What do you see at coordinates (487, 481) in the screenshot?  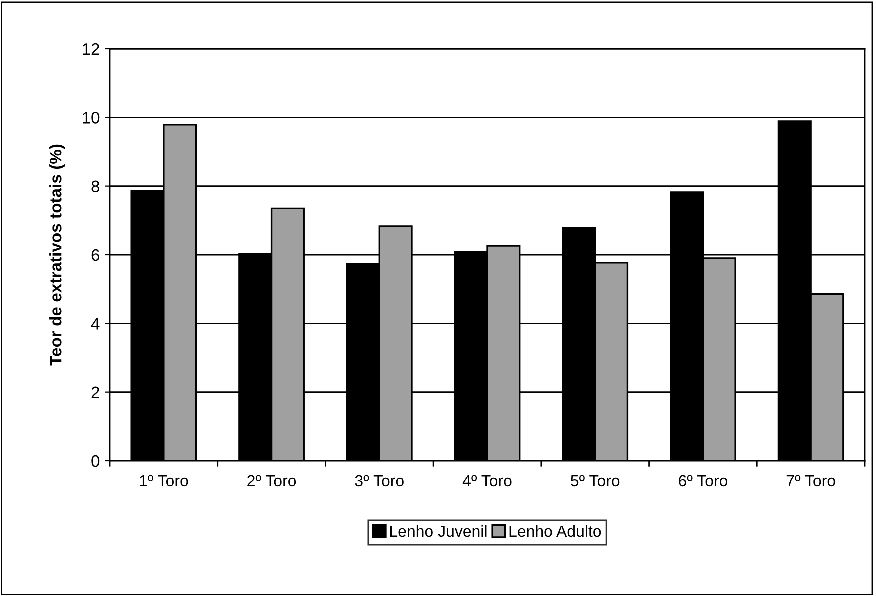 I see `x-tick-label: 4º Toro` at bounding box center [487, 481].